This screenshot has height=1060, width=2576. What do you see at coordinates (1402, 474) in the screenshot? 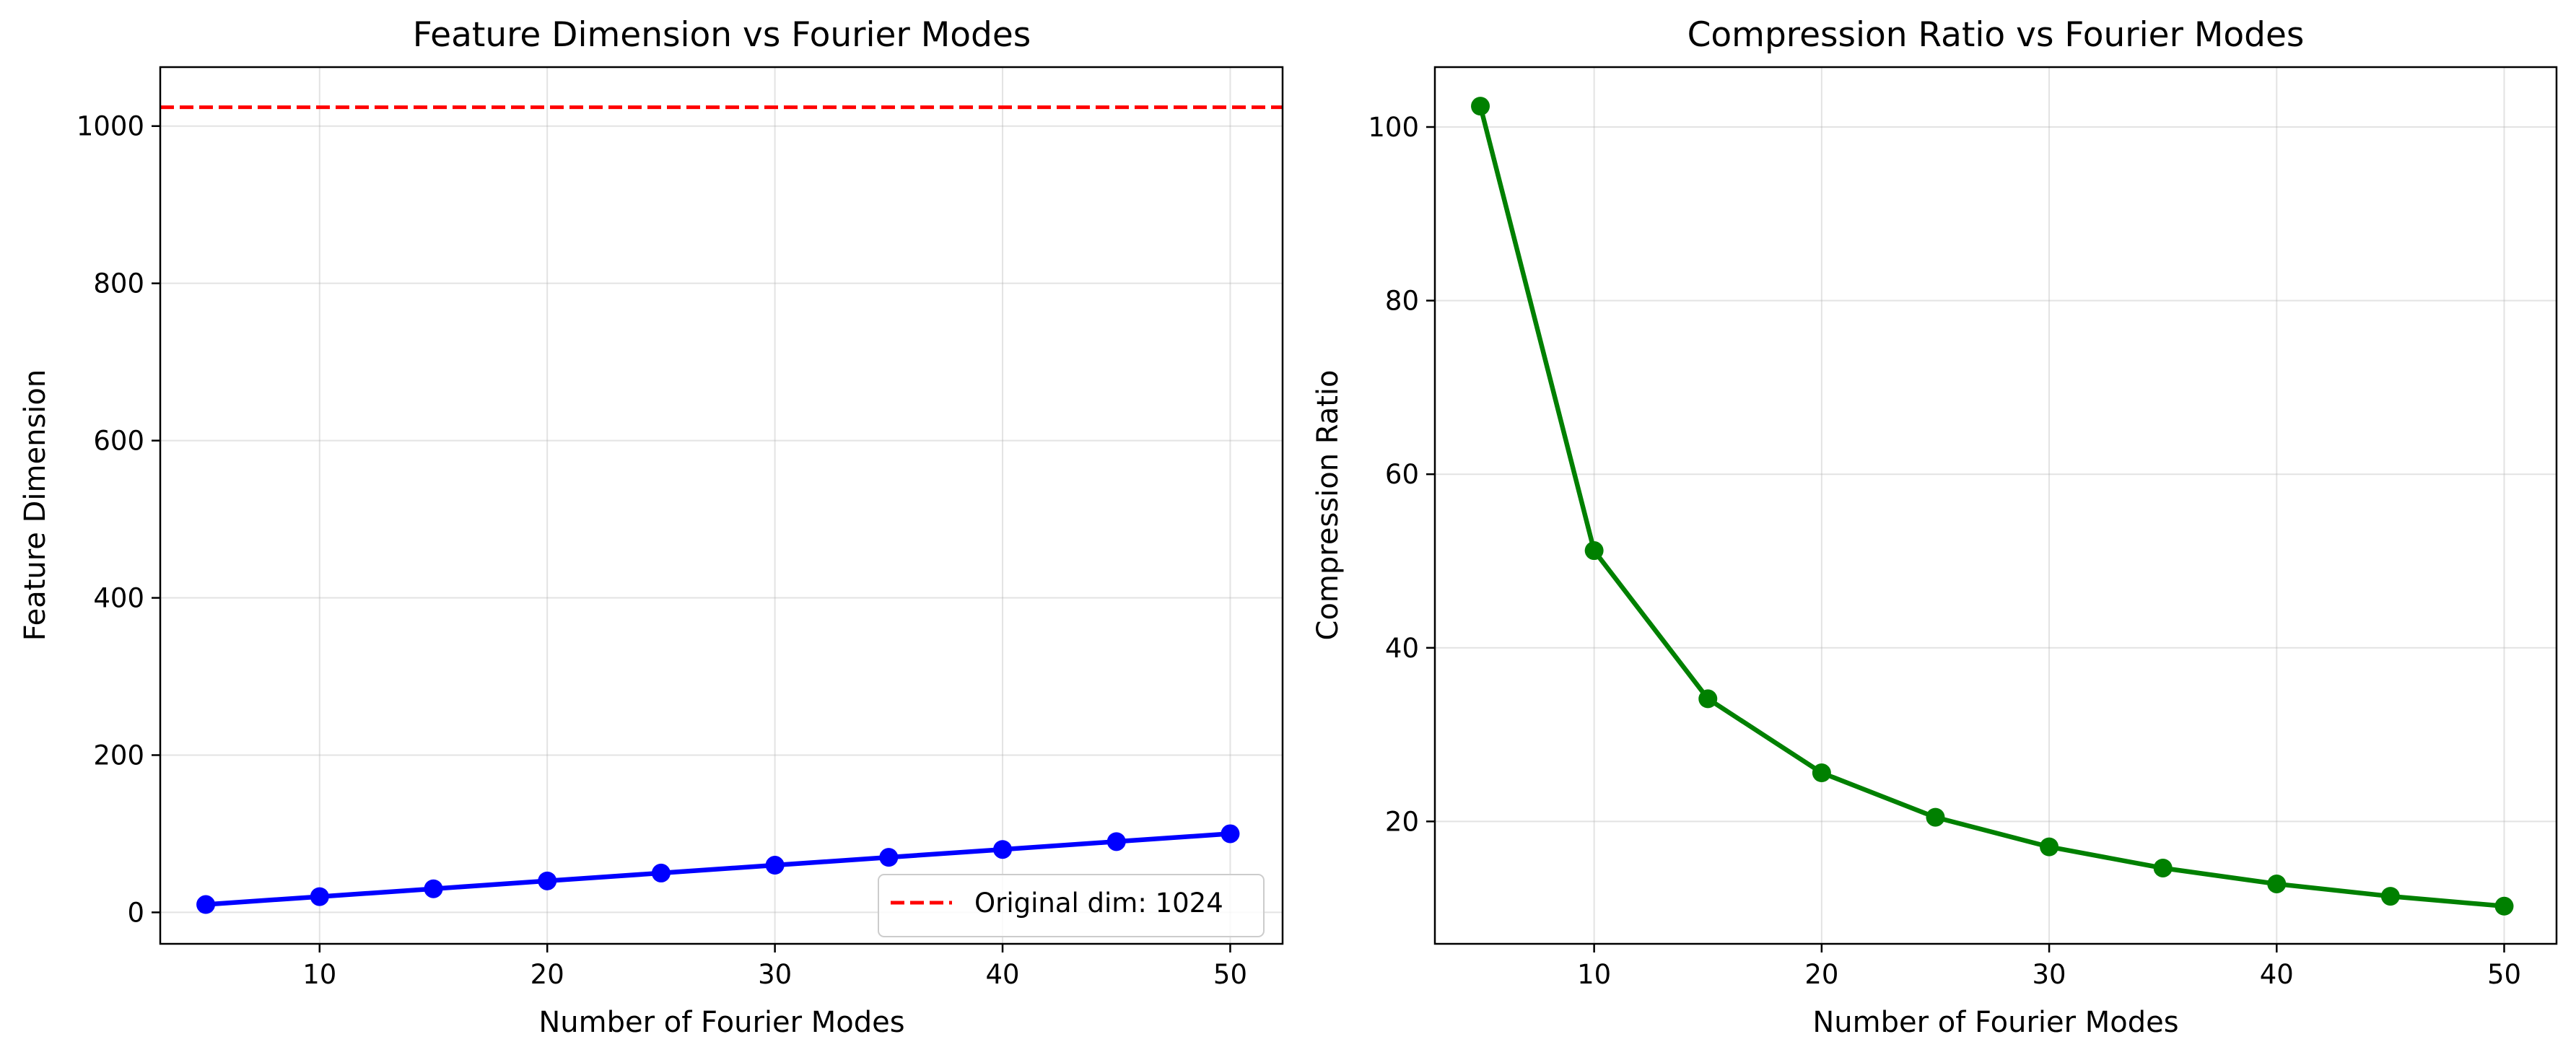
I see `y-tick-label: 60` at bounding box center [1402, 474].